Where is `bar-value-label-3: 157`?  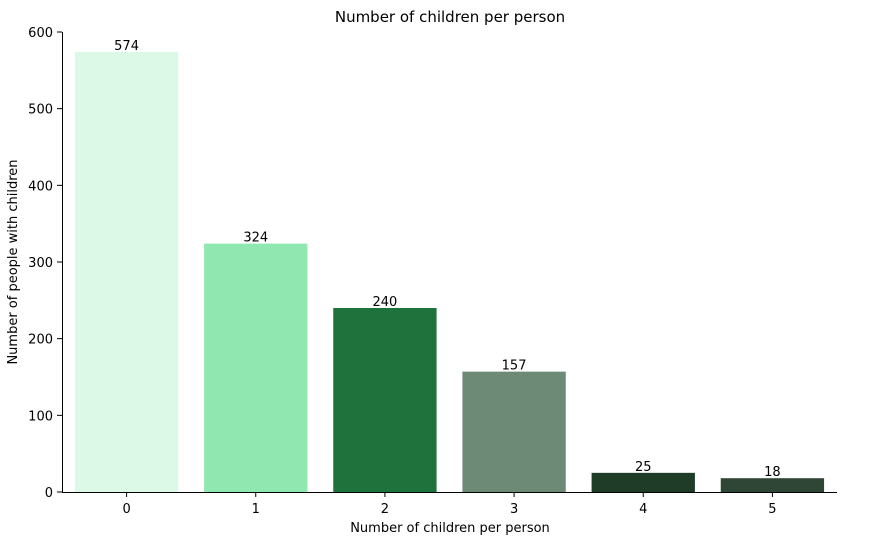 bar-value-label-3: 157 is located at coordinates (514, 366).